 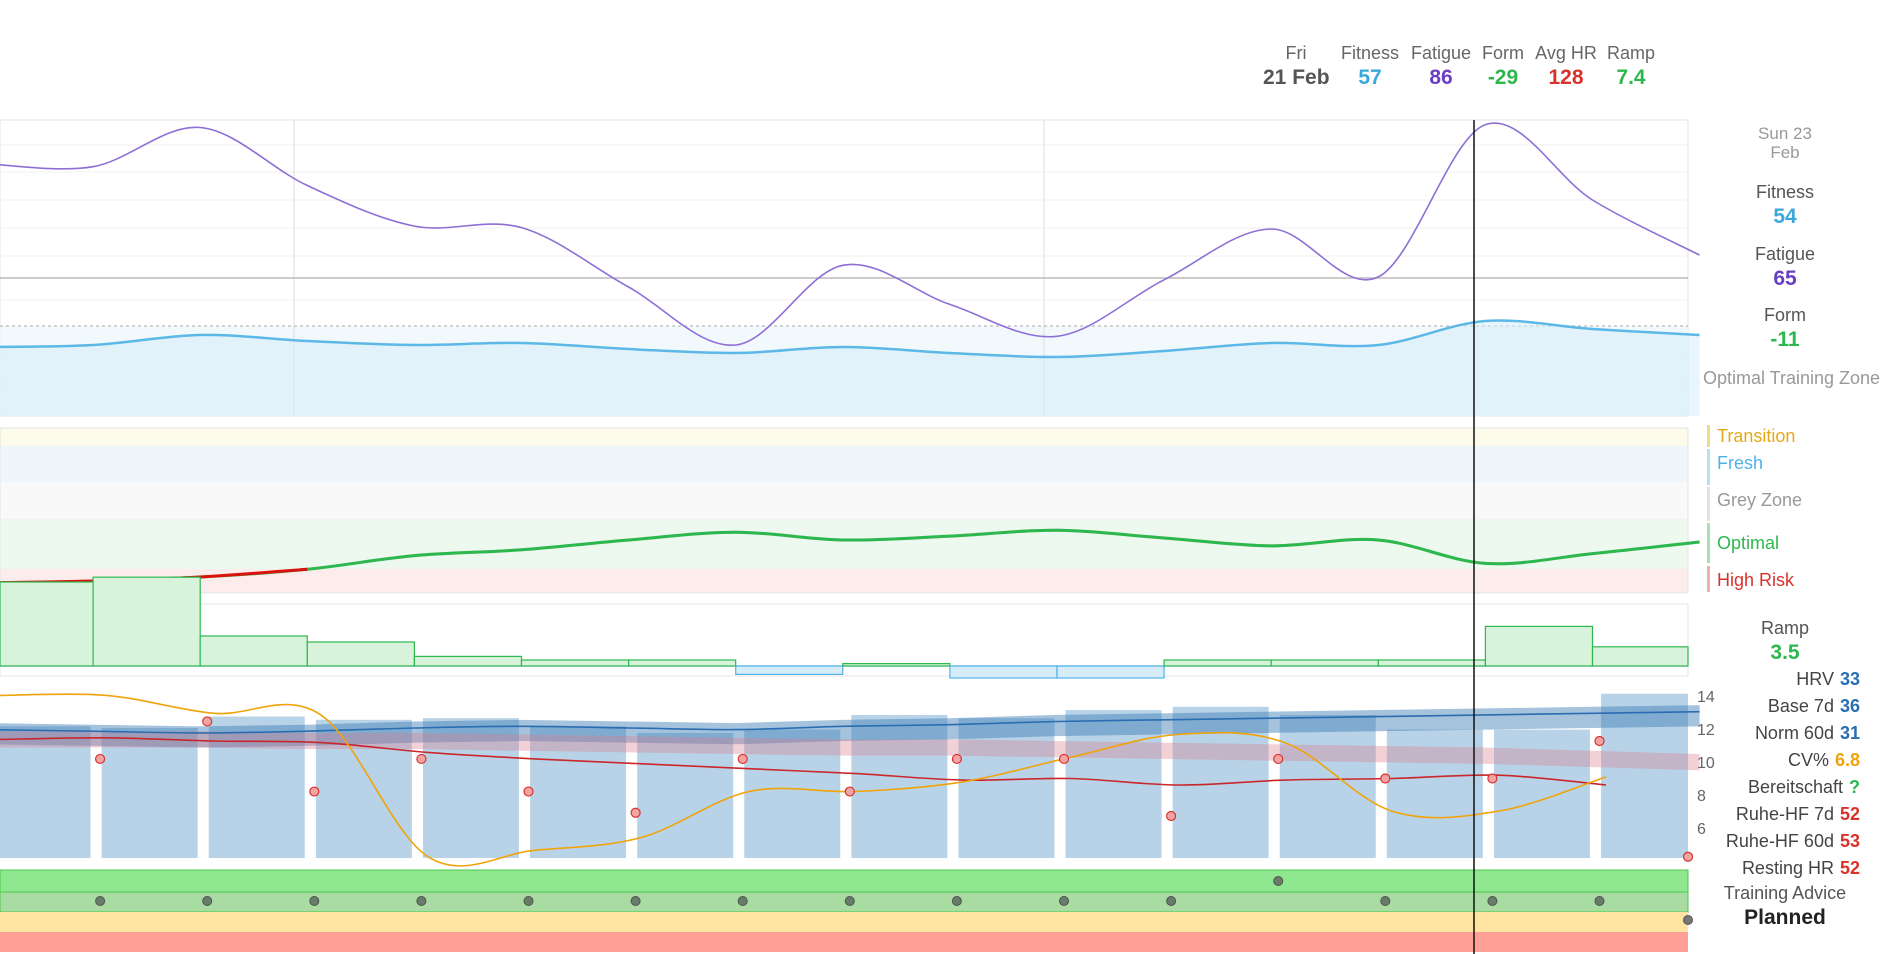 I want to click on ramp-steps, so click(x=844, y=627).